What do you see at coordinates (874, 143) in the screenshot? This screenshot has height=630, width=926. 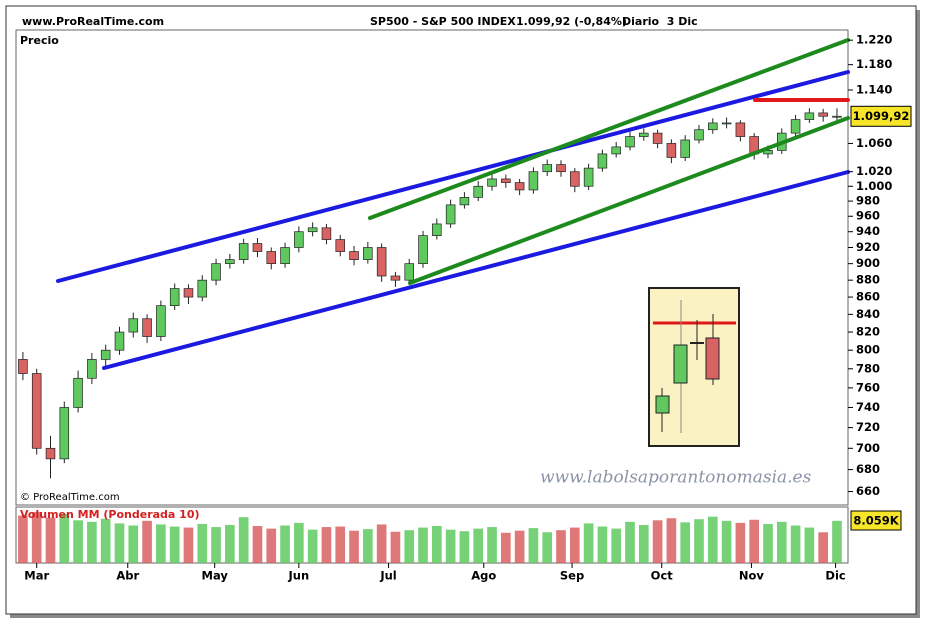 I see `y-tick-label: 1.060` at bounding box center [874, 143].